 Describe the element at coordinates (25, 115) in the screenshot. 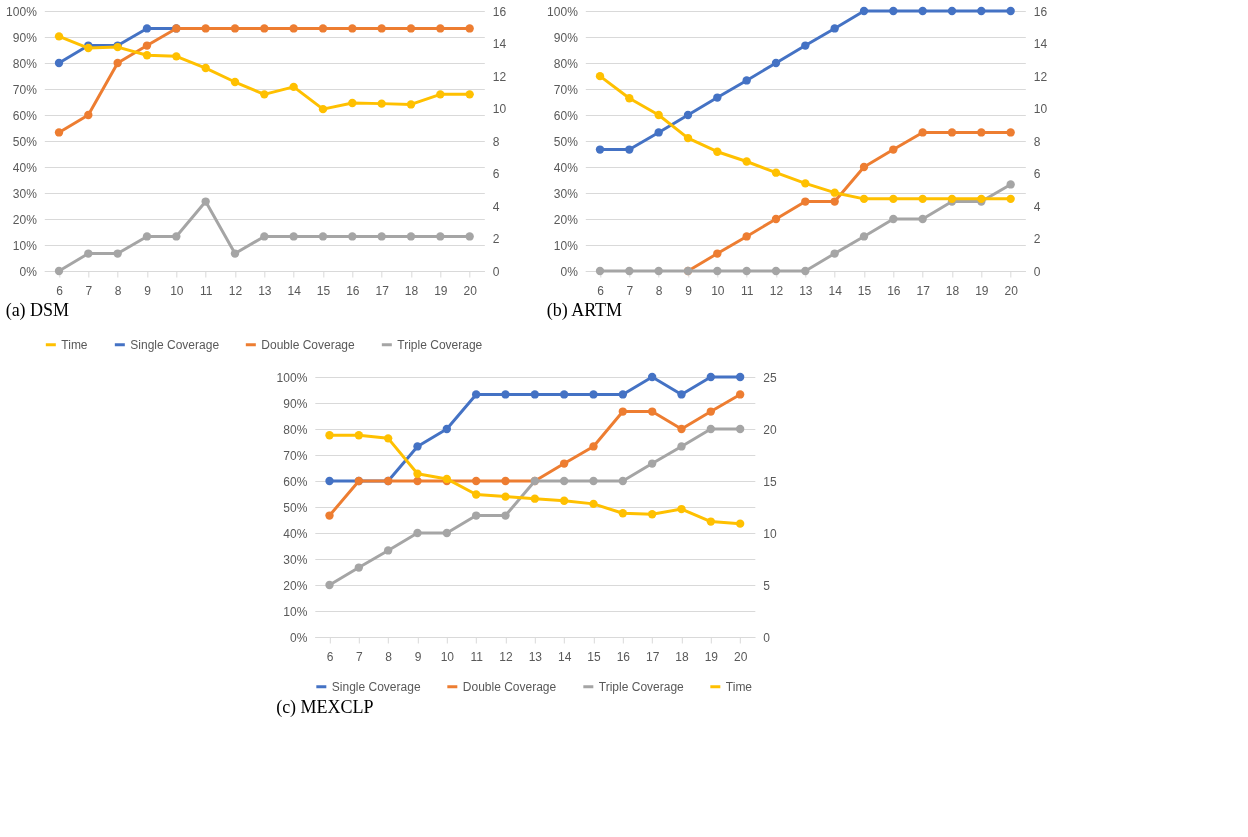

I see `y-tick-label: 60%` at that location.